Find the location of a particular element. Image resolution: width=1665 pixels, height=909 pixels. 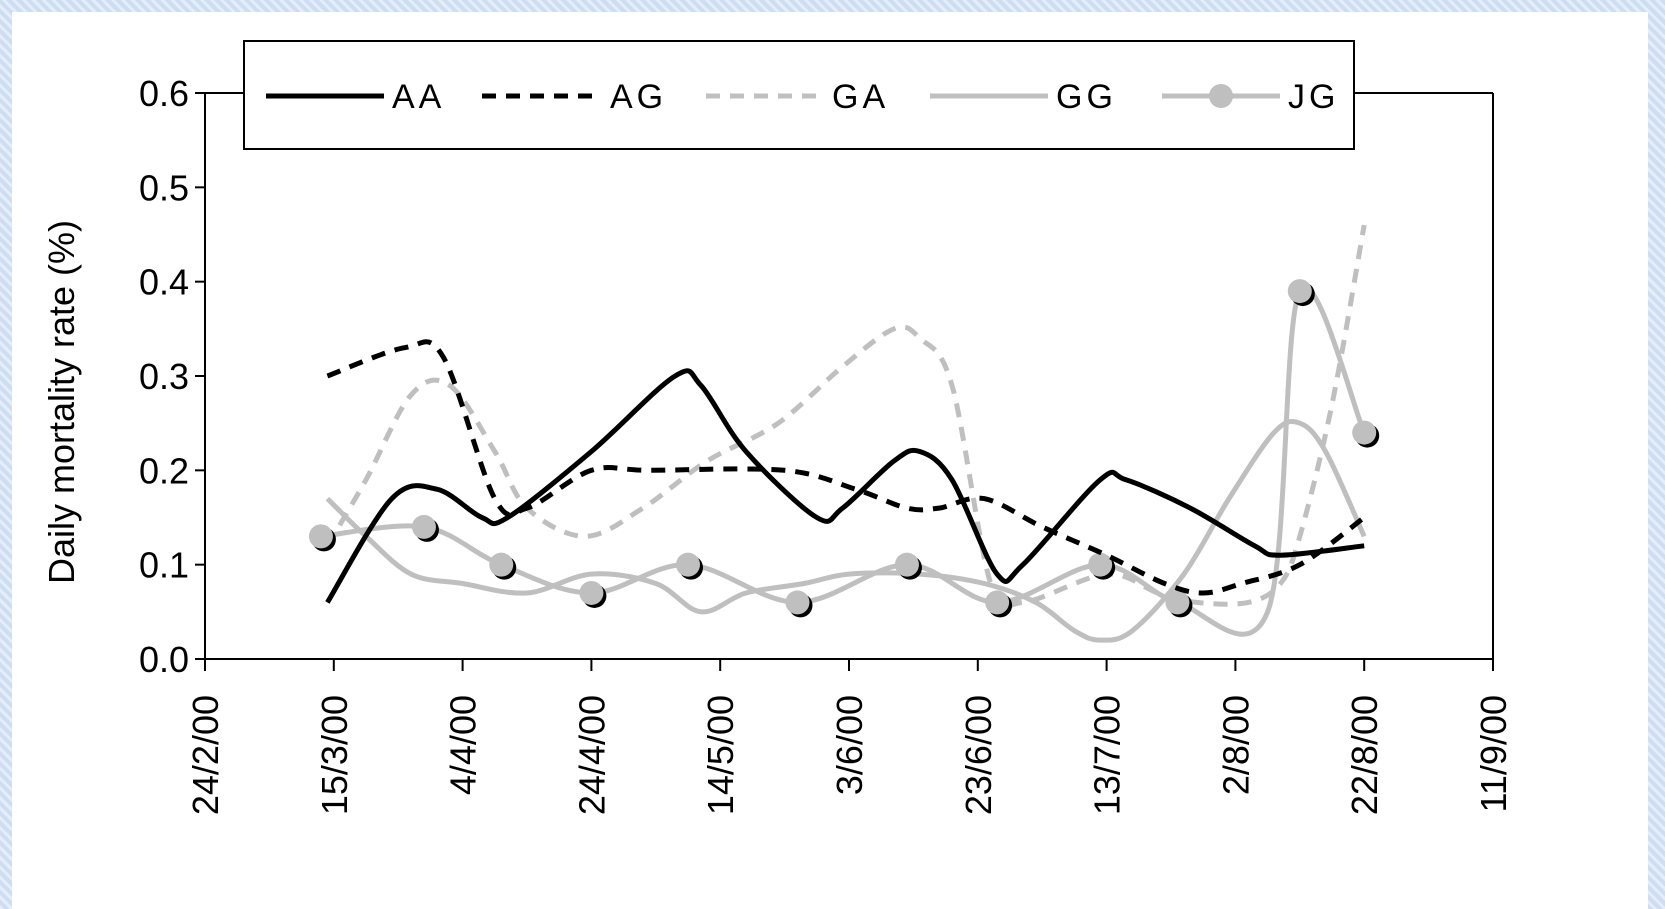

legend-label-ag: AG is located at coordinates (638, 97).